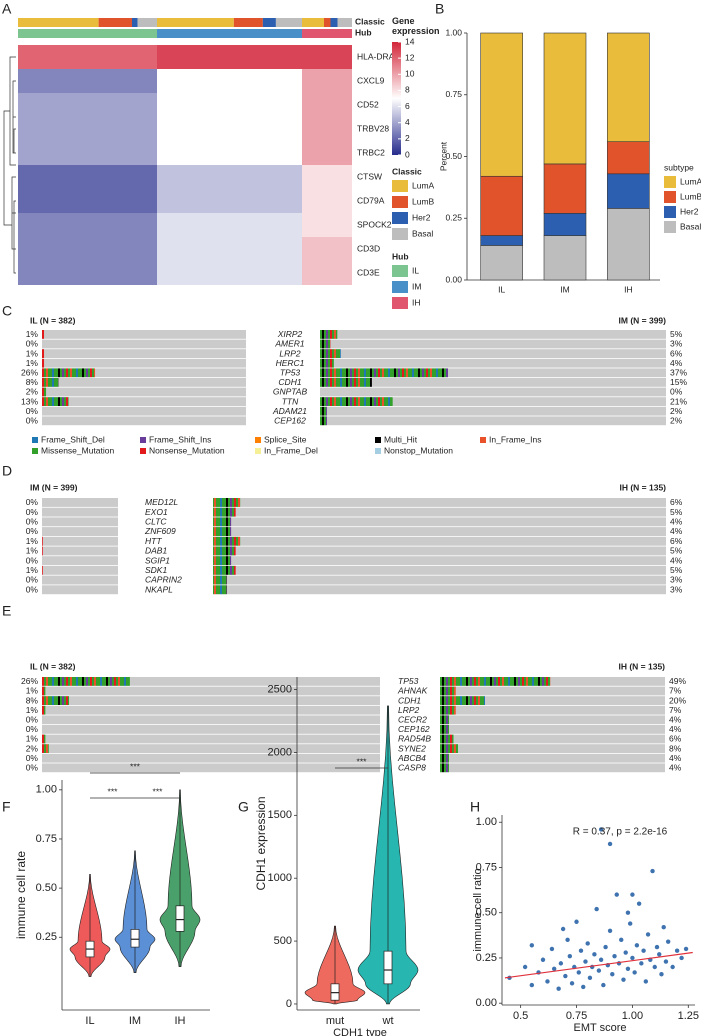 This screenshot has height=1036, width=701. I want to click on gene-label: CD52, so click(368, 104).